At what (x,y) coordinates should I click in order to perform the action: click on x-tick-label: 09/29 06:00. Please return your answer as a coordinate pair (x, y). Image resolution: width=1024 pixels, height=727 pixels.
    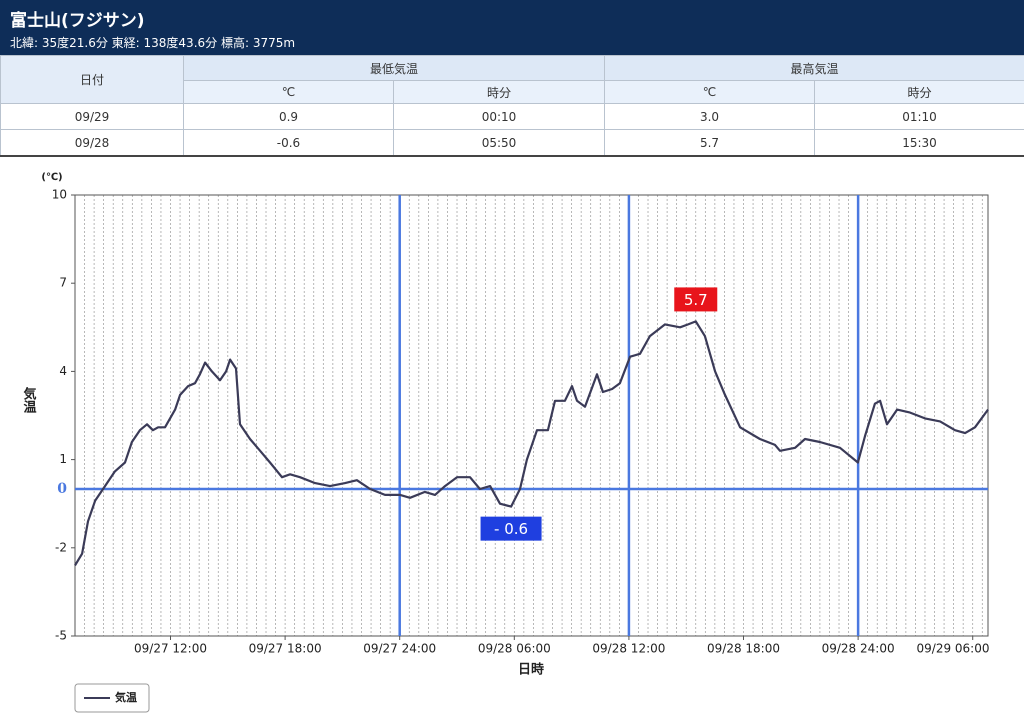
    Looking at the image, I should click on (953, 649).